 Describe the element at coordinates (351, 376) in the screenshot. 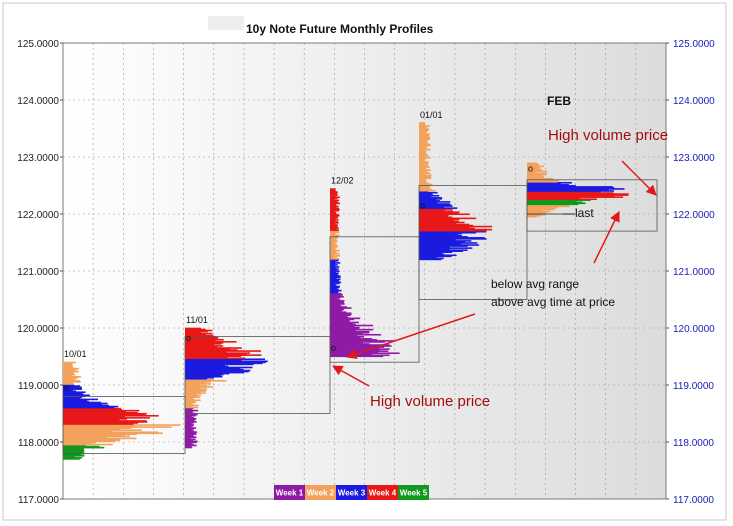

I see `arrow-high-volume-bottom` at that location.